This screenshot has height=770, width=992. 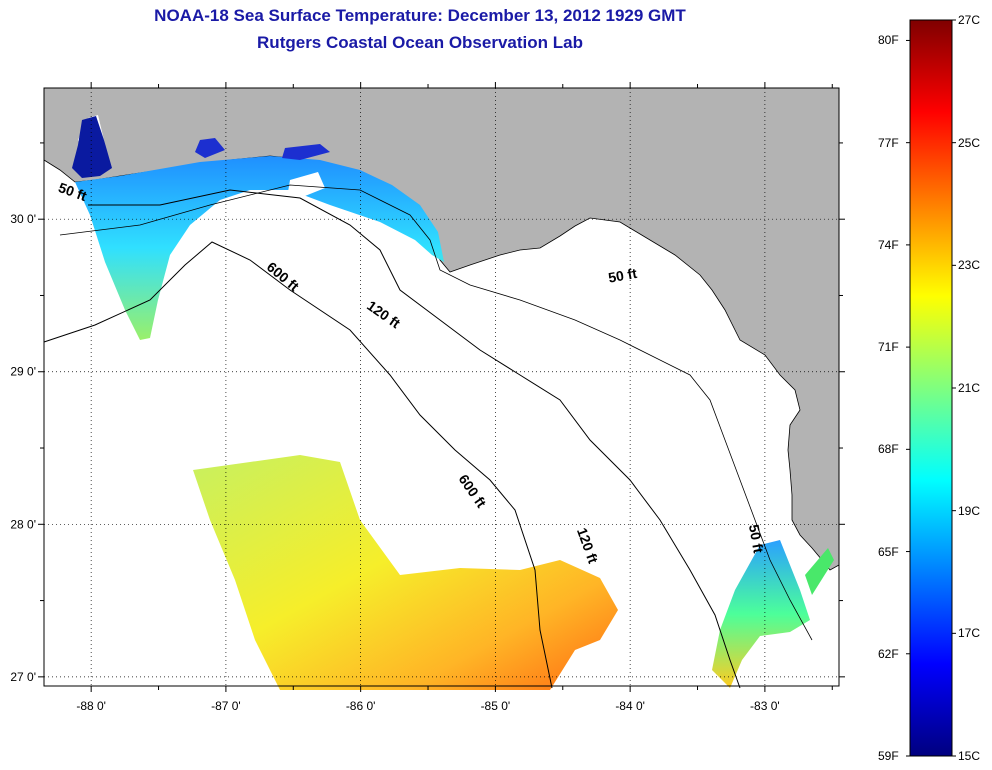 I want to click on colorbar-label-celsius: 17C, so click(x=969, y=633).